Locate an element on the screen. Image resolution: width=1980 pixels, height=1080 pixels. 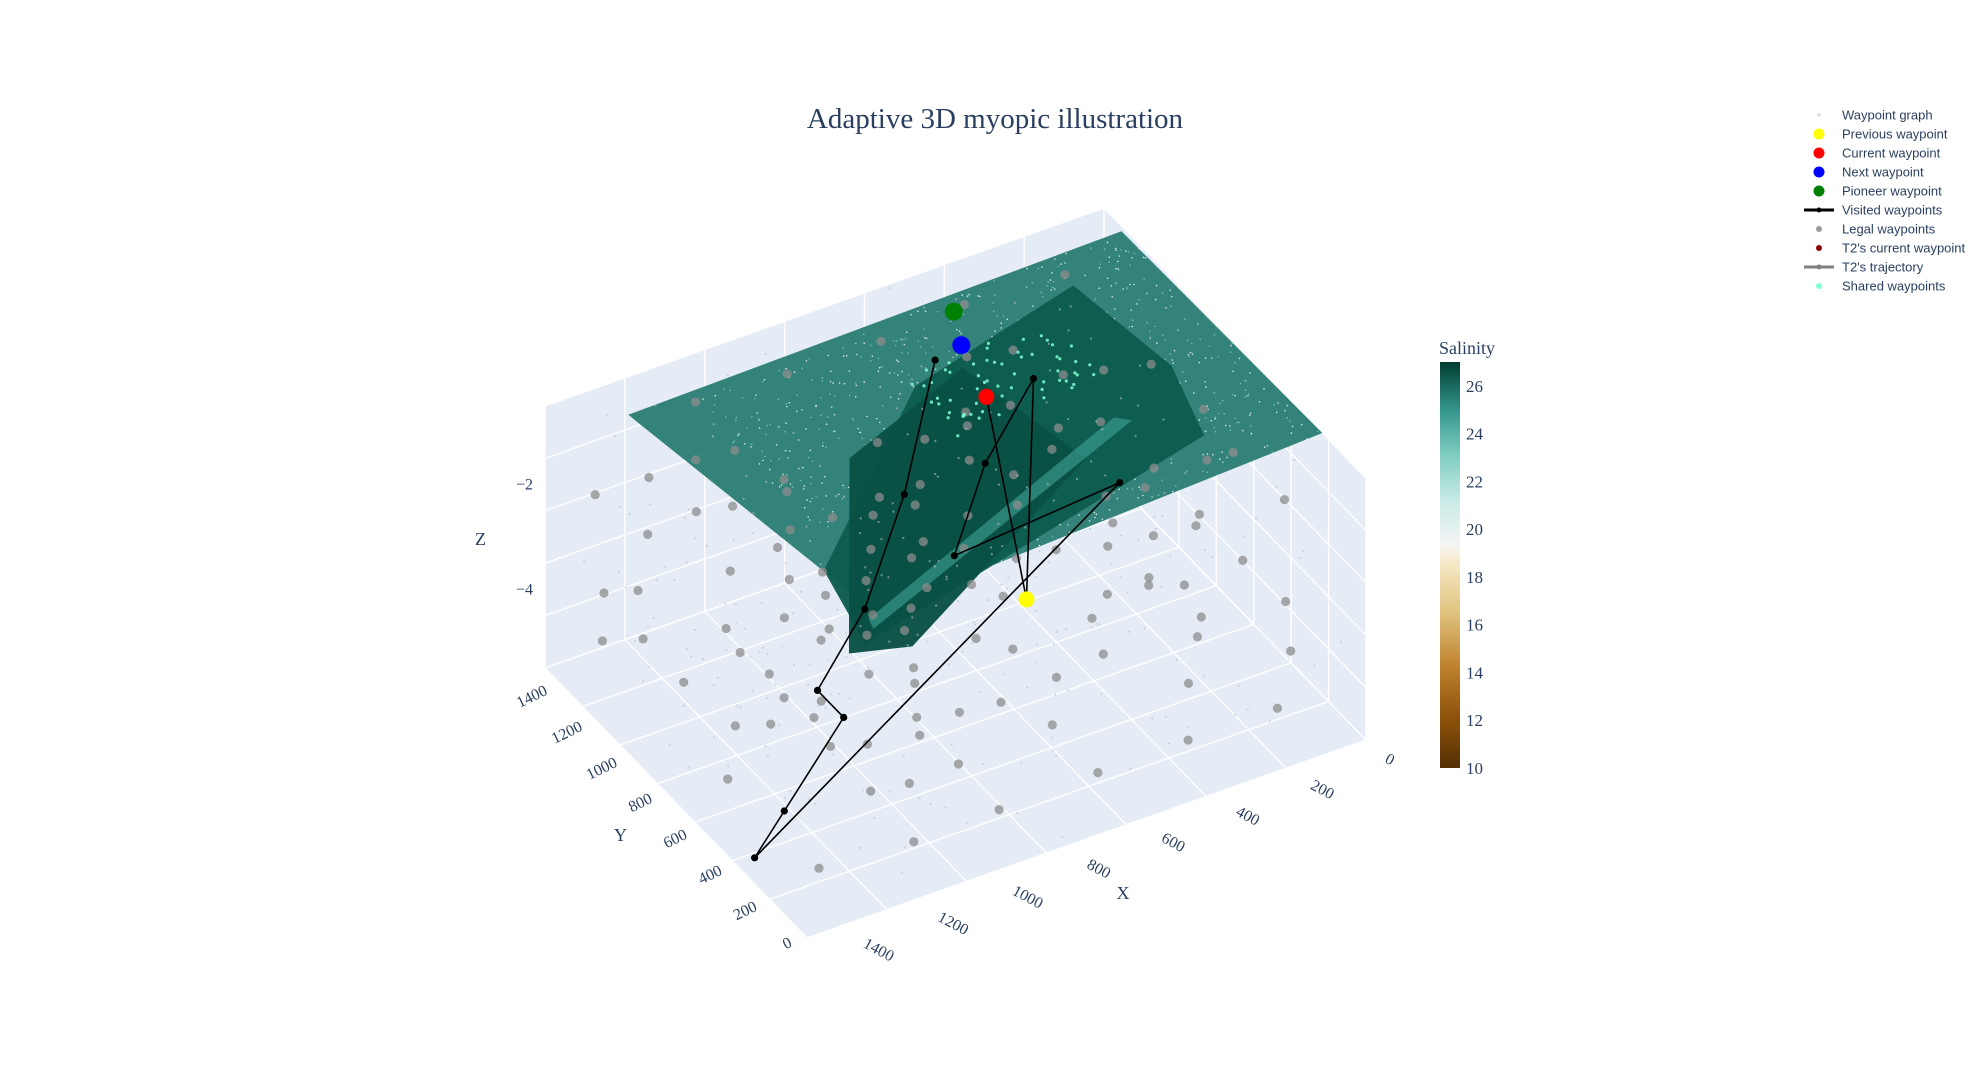
legend-item: Waypoint graph is located at coordinates (1875, 115).